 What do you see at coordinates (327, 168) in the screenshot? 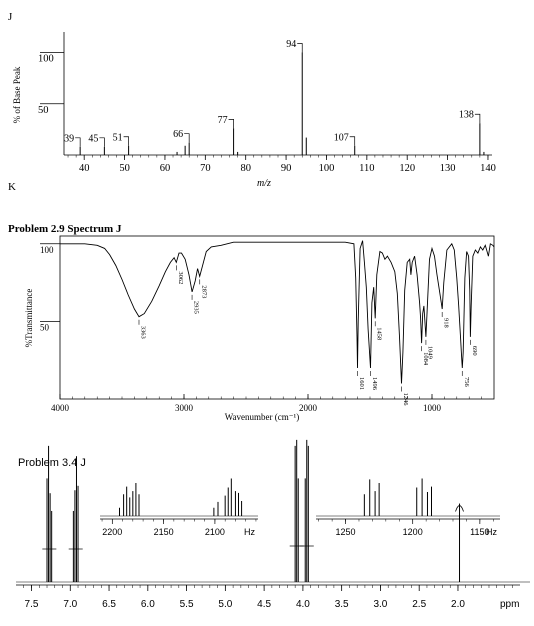
I see `ms-x-tick-label: 100` at bounding box center [327, 168].